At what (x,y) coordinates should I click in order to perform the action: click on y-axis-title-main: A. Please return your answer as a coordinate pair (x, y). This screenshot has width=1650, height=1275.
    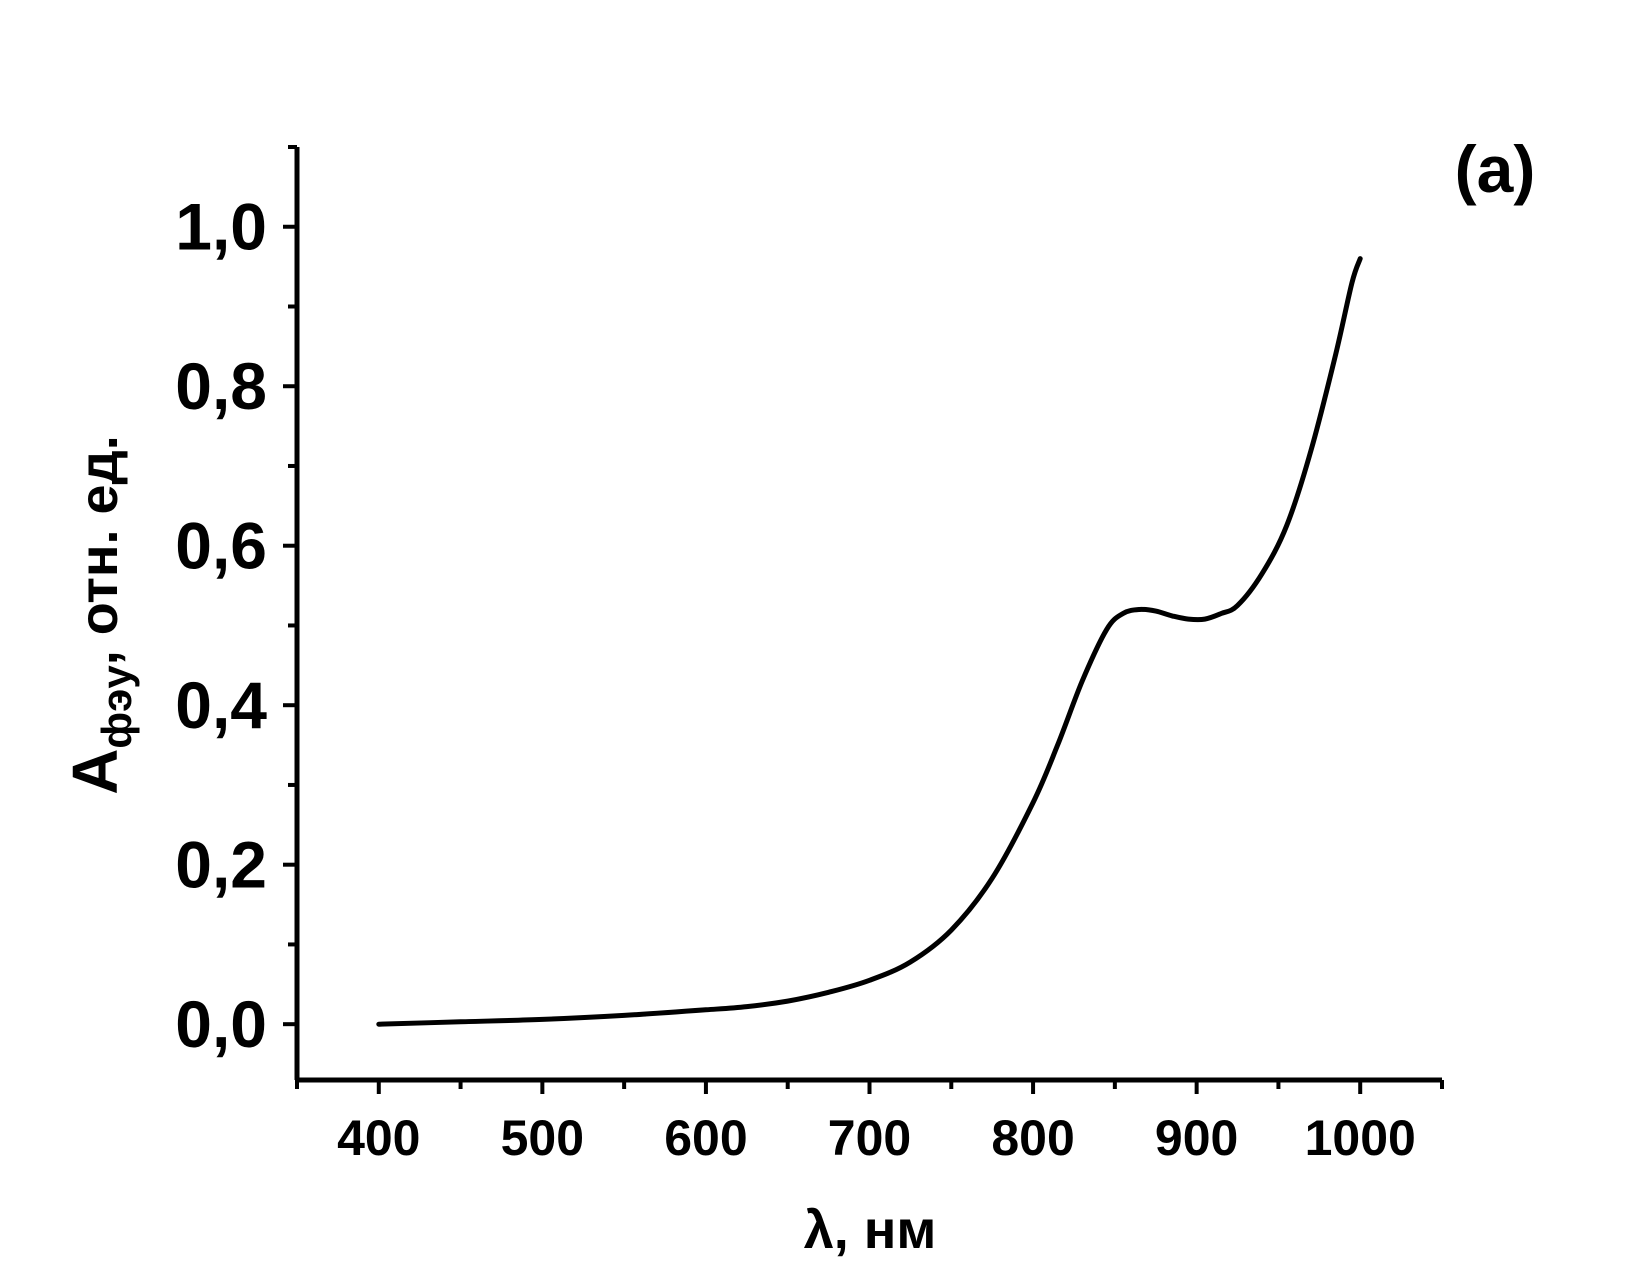
    Looking at the image, I should click on (95, 772).